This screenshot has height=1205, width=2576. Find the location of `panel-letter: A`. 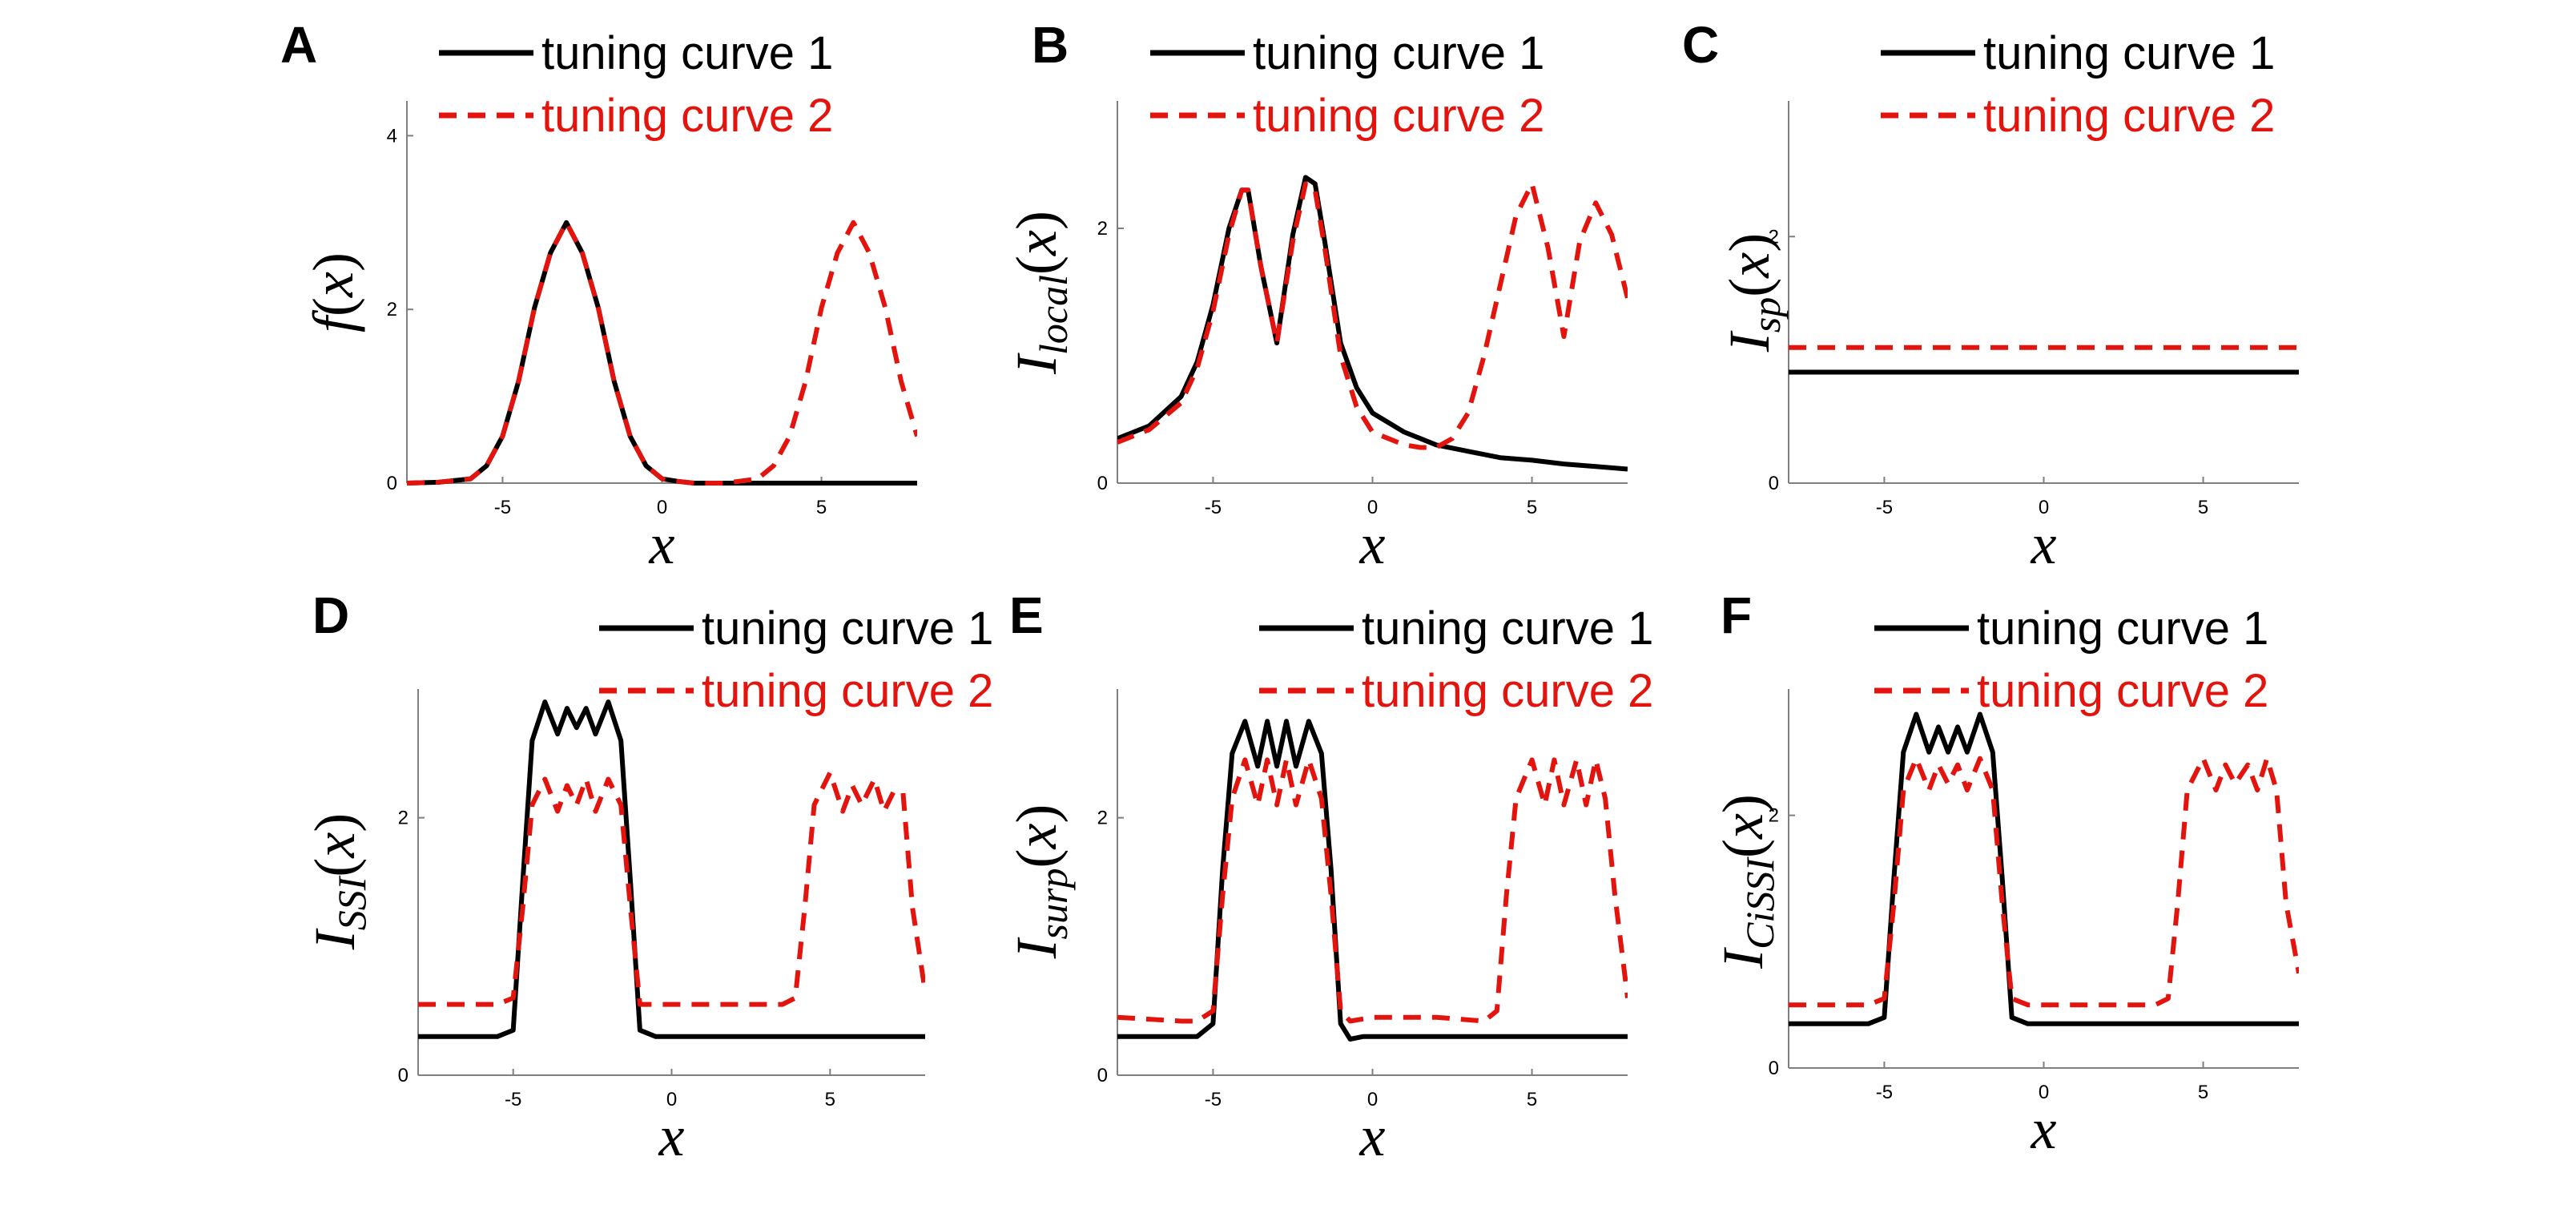

panel-letter: A is located at coordinates (298, 45).